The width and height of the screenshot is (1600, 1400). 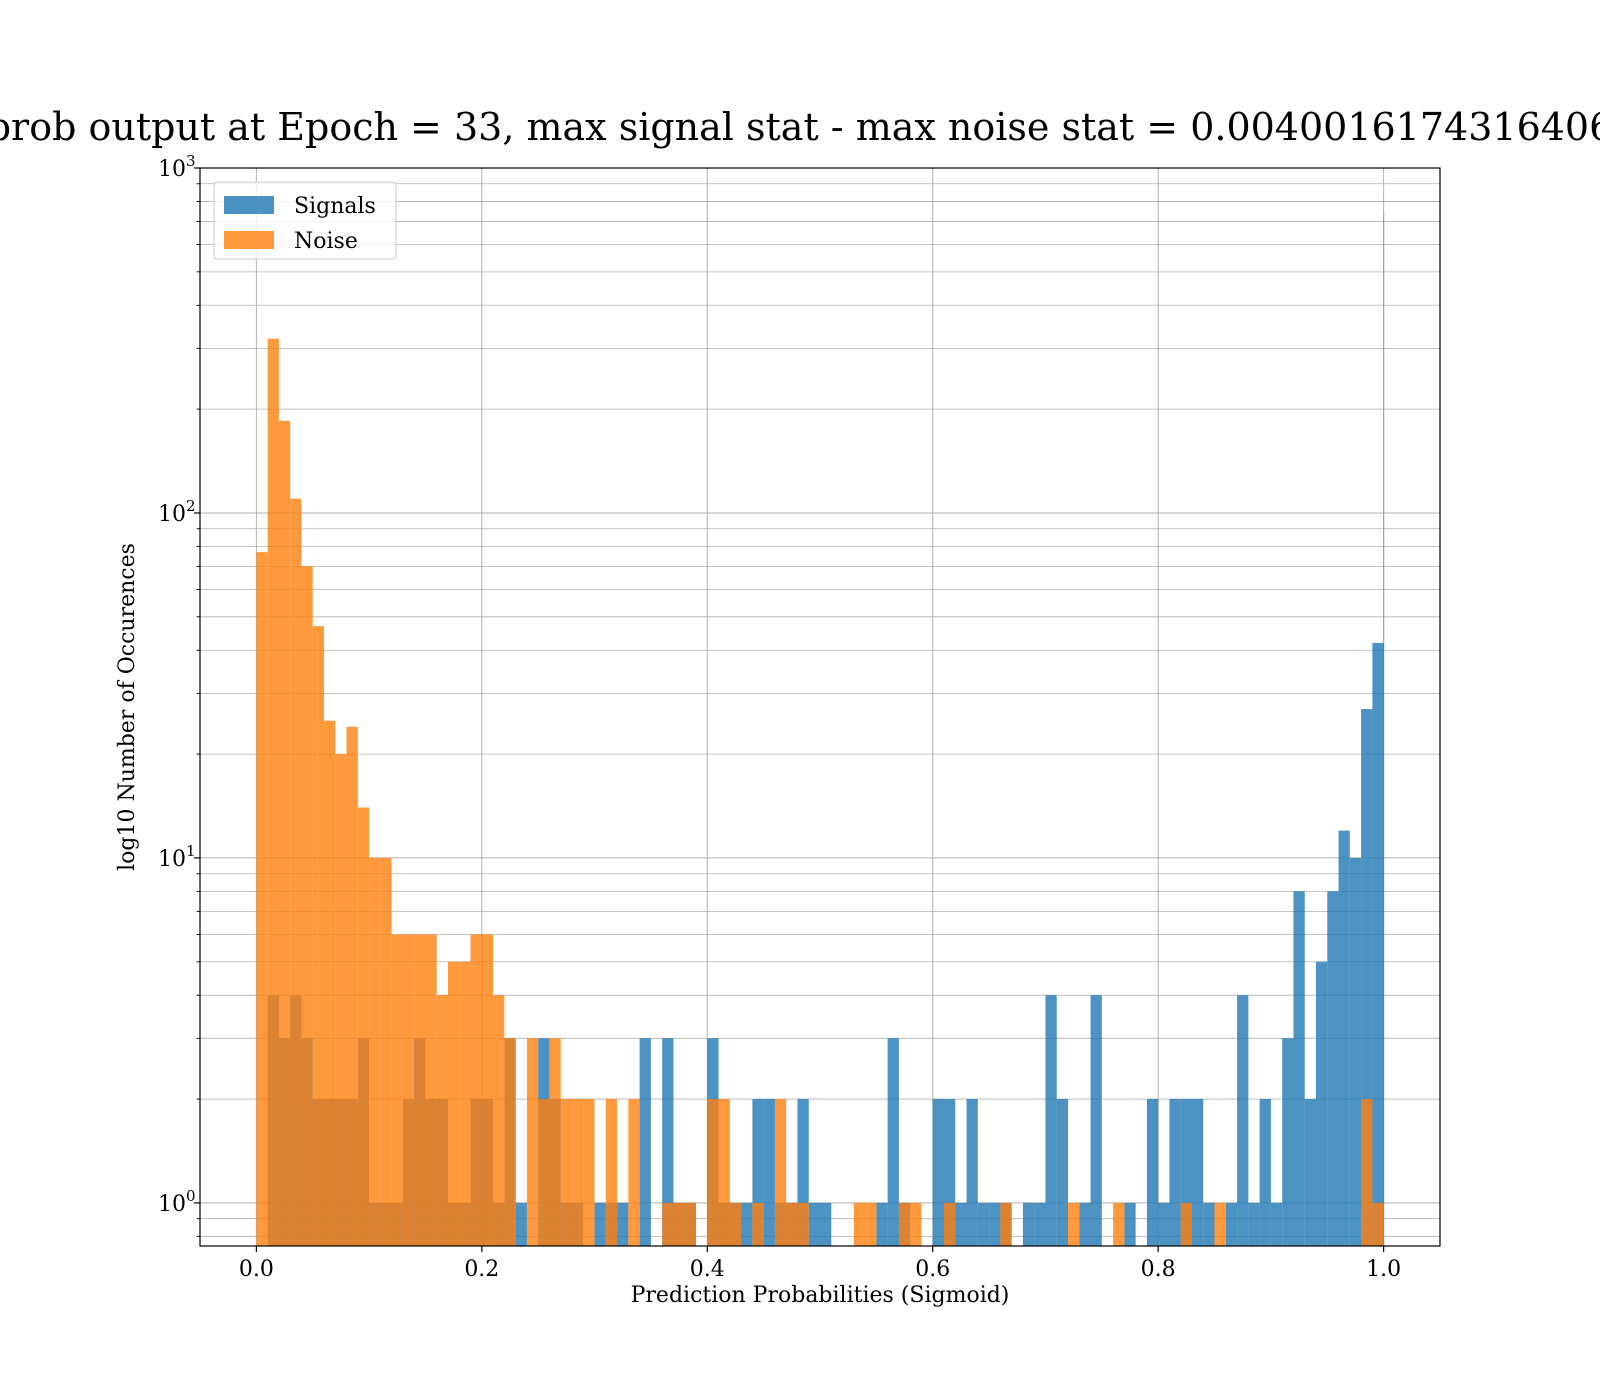 I want to click on y-axis-label: log10 Number of Occurences, so click(x=127, y=707).